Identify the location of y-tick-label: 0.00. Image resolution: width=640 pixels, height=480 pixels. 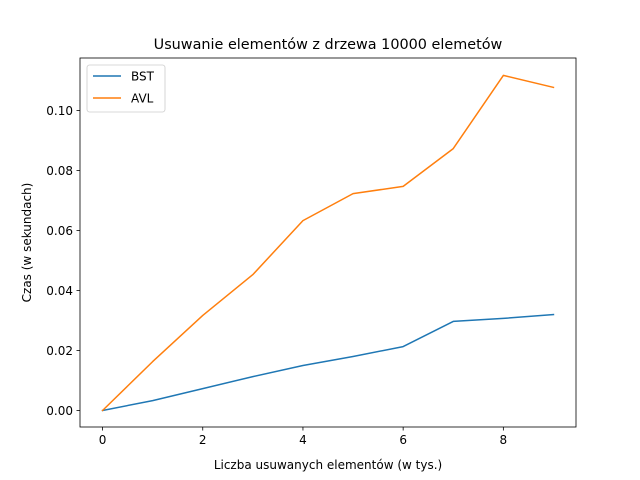
(59, 411).